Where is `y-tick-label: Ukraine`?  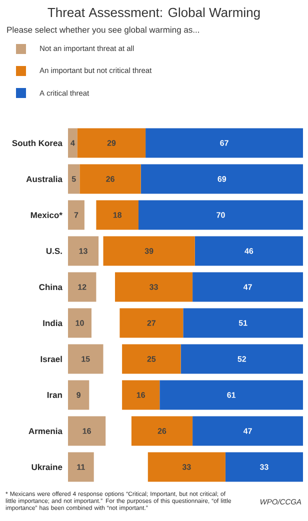
y-tick-label: Ukraine is located at coordinates (47, 467).